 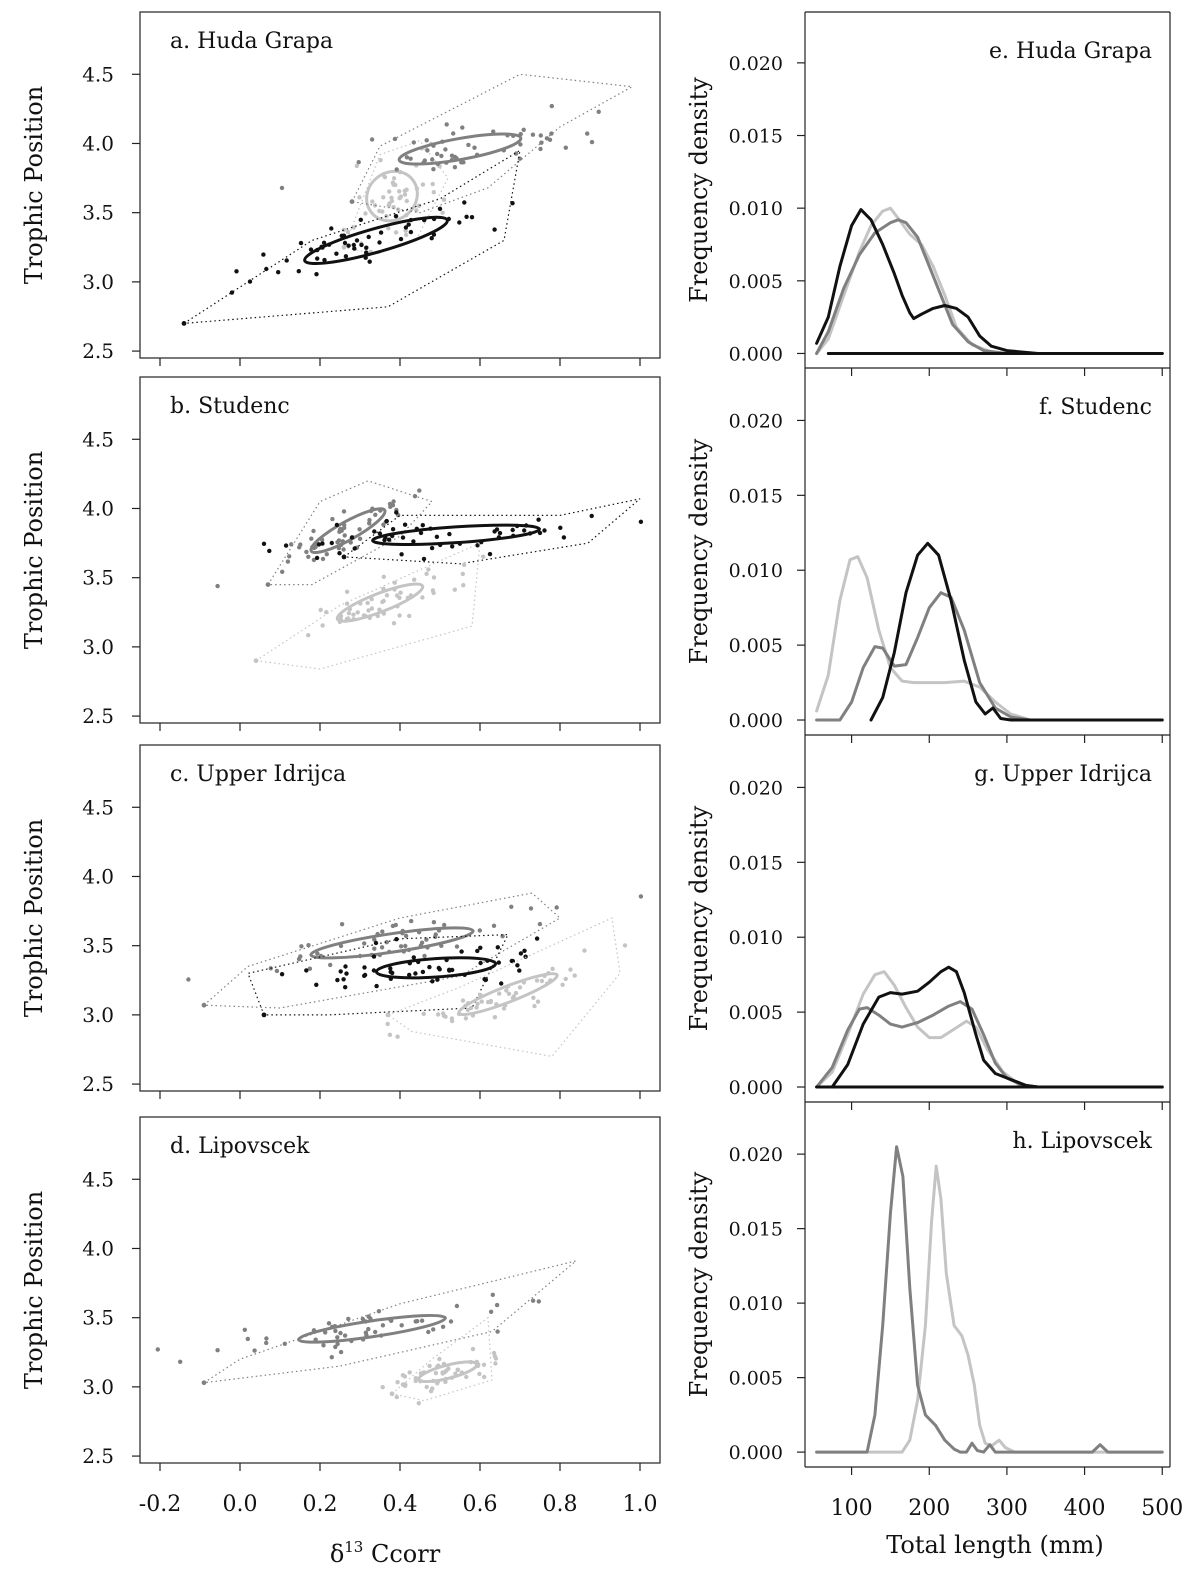 What do you see at coordinates (989, 281) in the screenshot?
I see `density-curve-dark` at bounding box center [989, 281].